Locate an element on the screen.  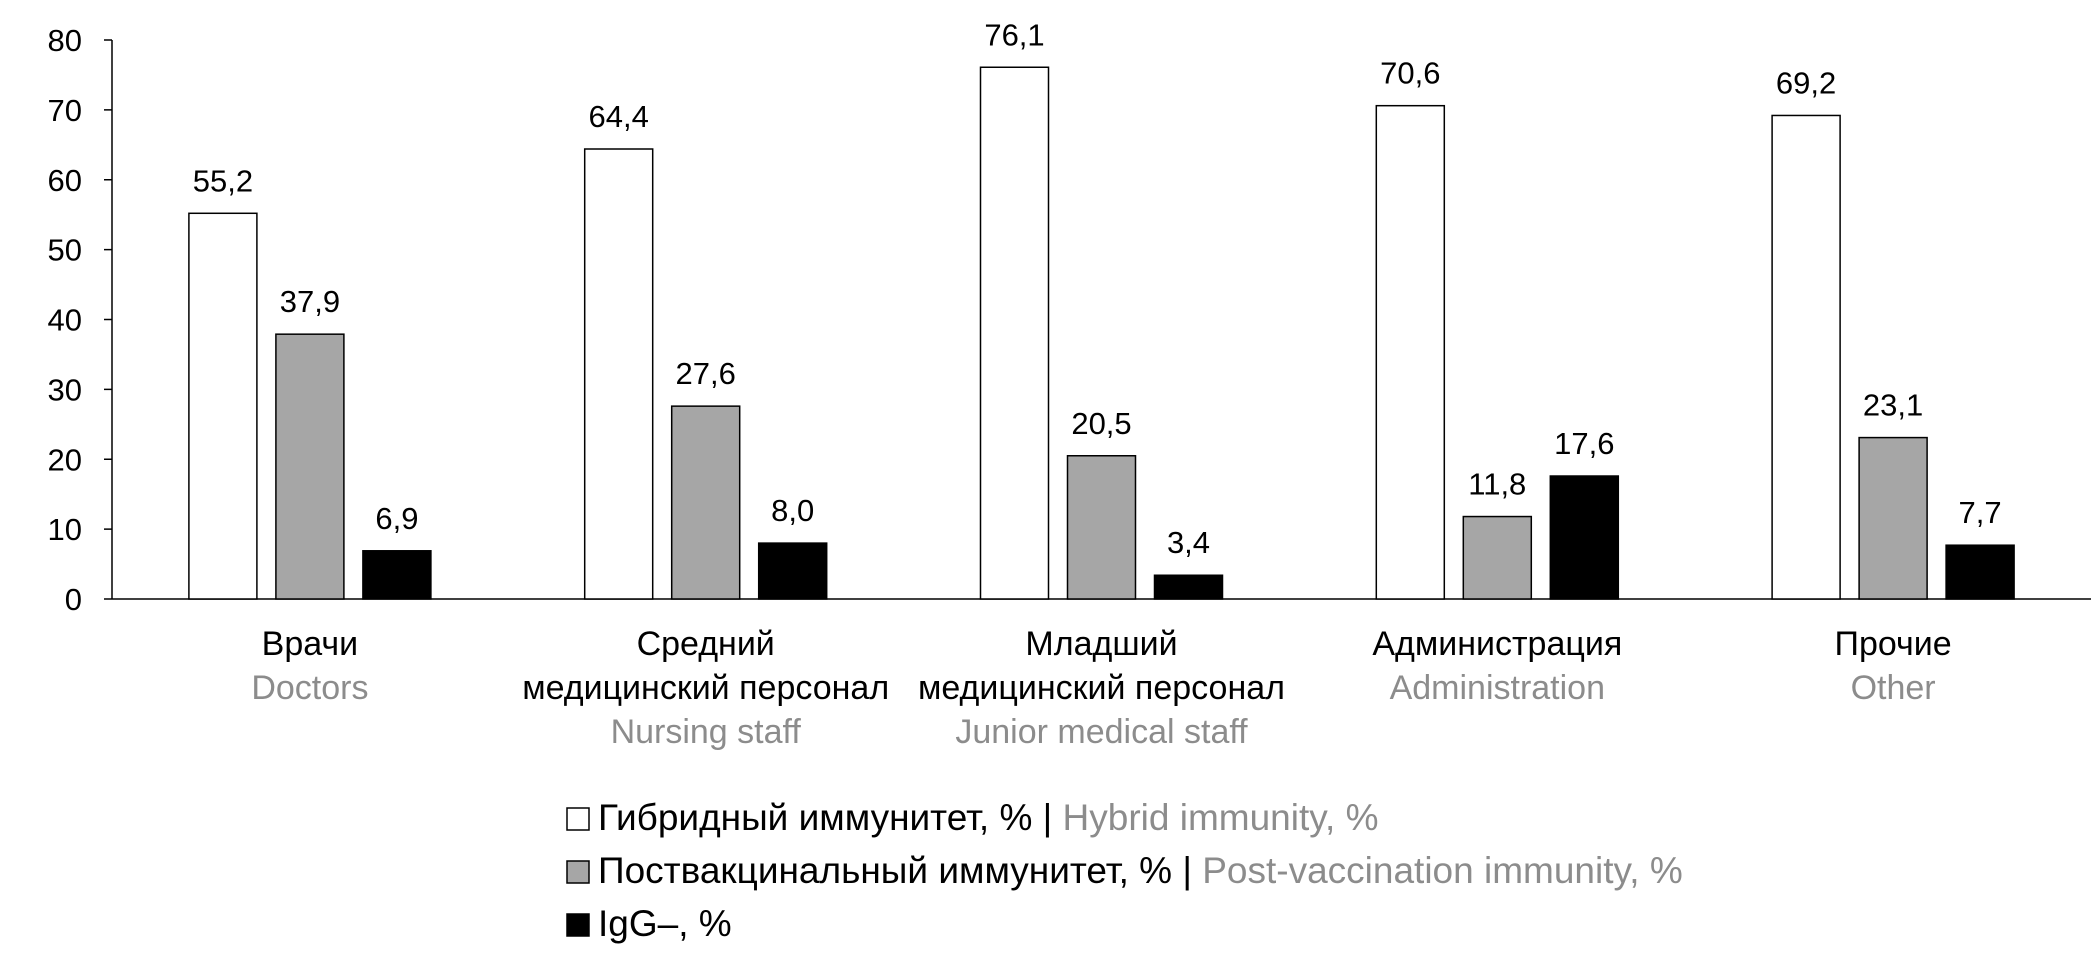
legend-name: Гибридный иммунитет, % is located at coordinates (815, 817).